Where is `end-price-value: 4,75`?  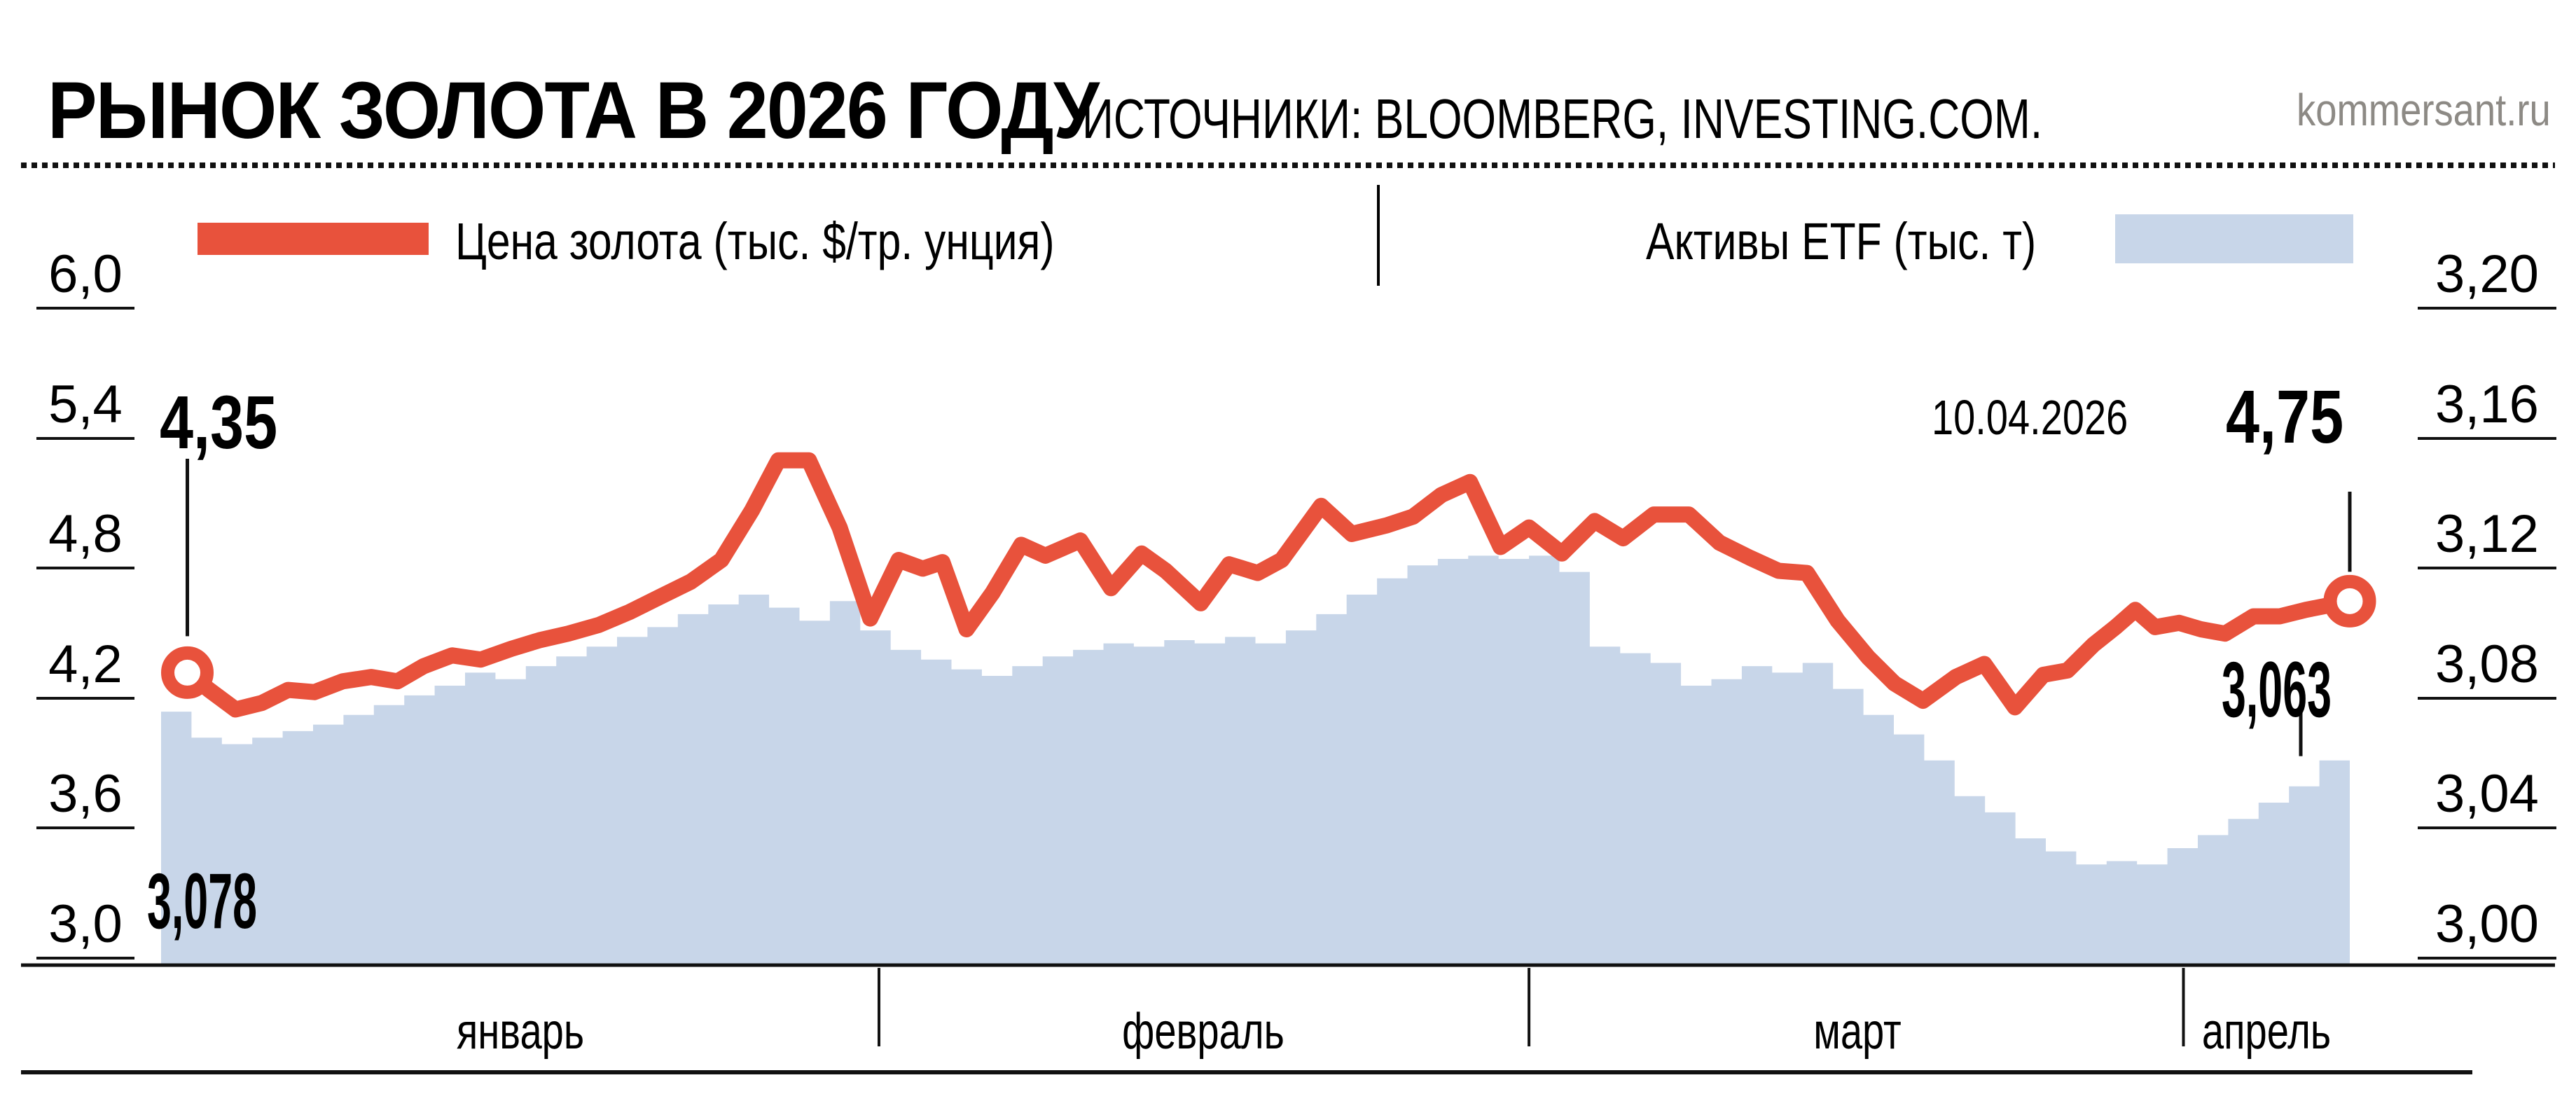
end-price-value: 4,75 is located at coordinates (2285, 417).